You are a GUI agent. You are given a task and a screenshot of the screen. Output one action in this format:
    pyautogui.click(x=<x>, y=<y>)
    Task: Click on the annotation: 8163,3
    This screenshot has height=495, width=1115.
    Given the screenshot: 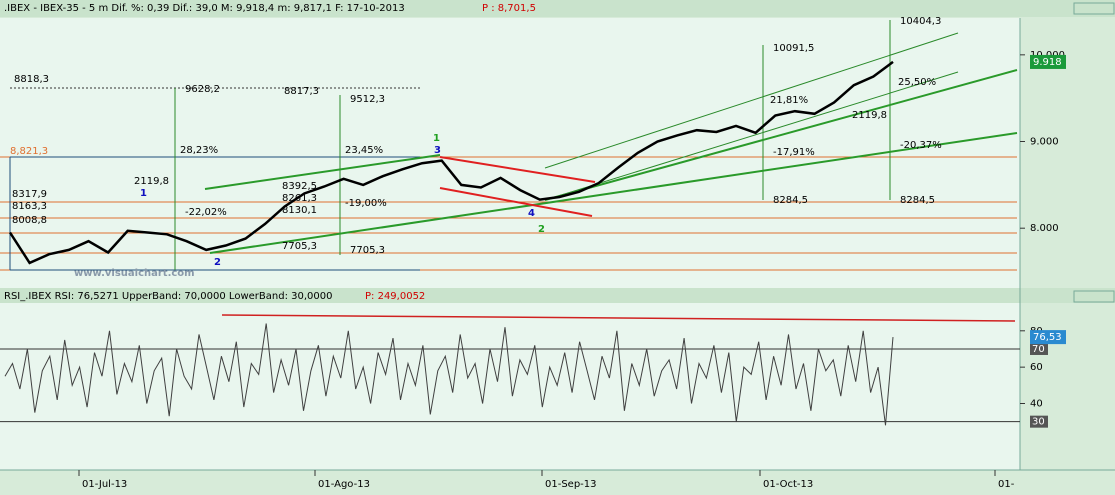 What is the action you would take?
    pyautogui.click(x=29, y=206)
    